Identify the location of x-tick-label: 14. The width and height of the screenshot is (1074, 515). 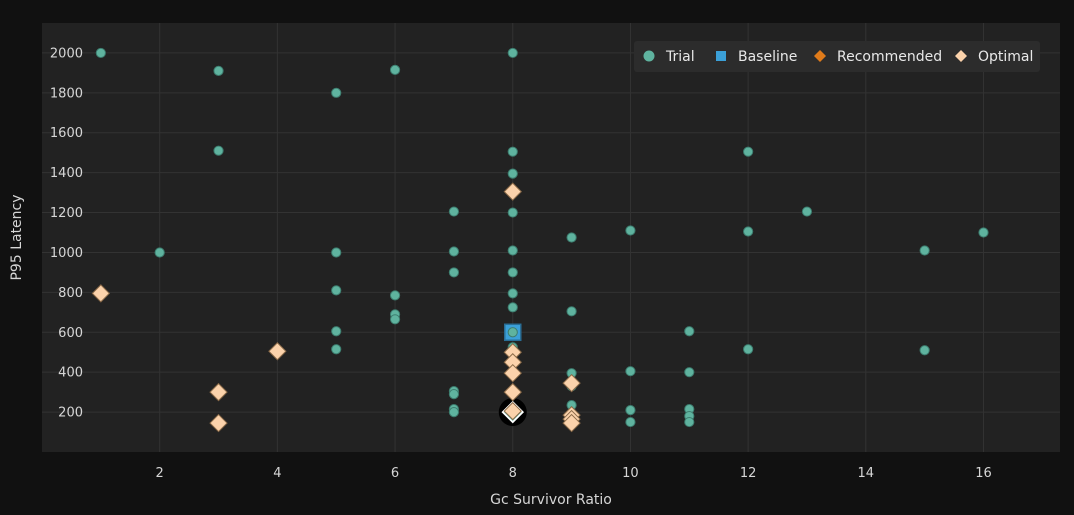
(866, 473).